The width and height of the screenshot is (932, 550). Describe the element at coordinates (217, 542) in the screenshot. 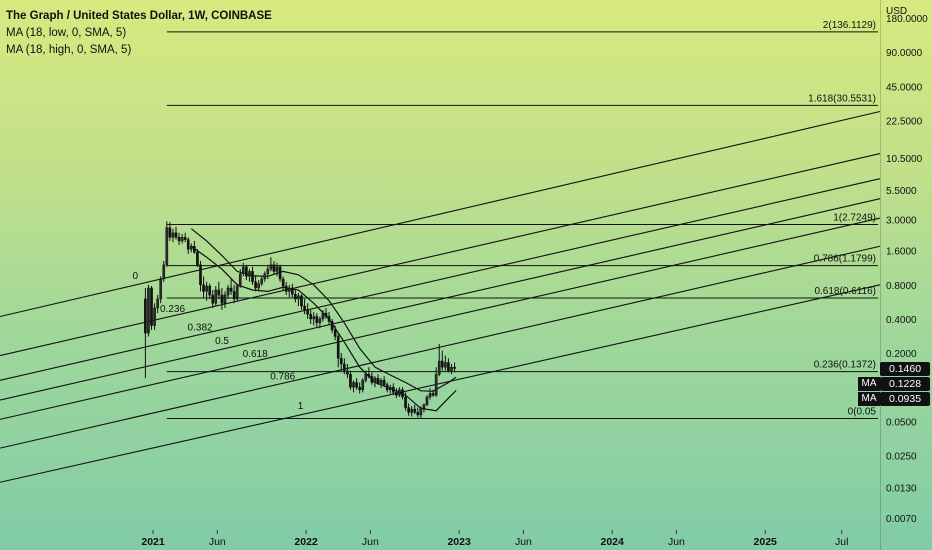

I see `time-tick-1: Jun` at that location.